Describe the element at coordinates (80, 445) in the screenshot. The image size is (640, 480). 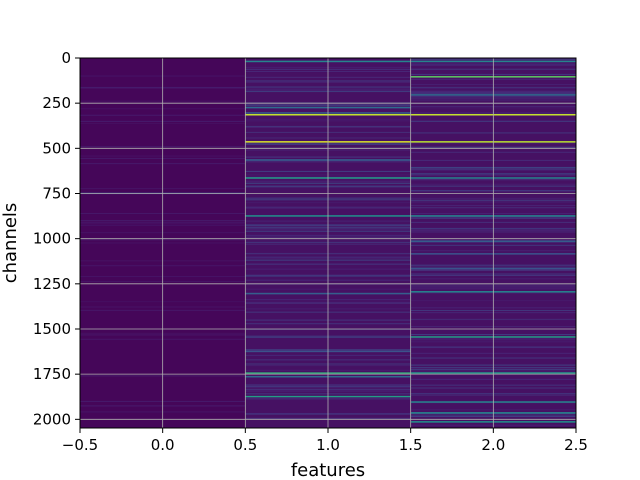
I see `x-tick-label: −0.5` at that location.